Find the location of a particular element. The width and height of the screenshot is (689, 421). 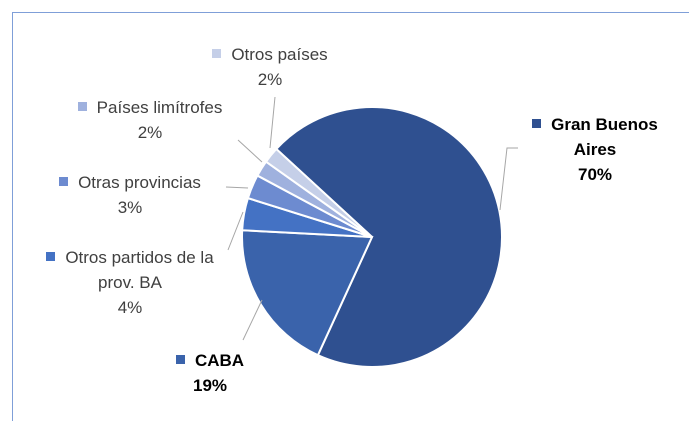

category-label: Otros países is located at coordinates (279, 54).